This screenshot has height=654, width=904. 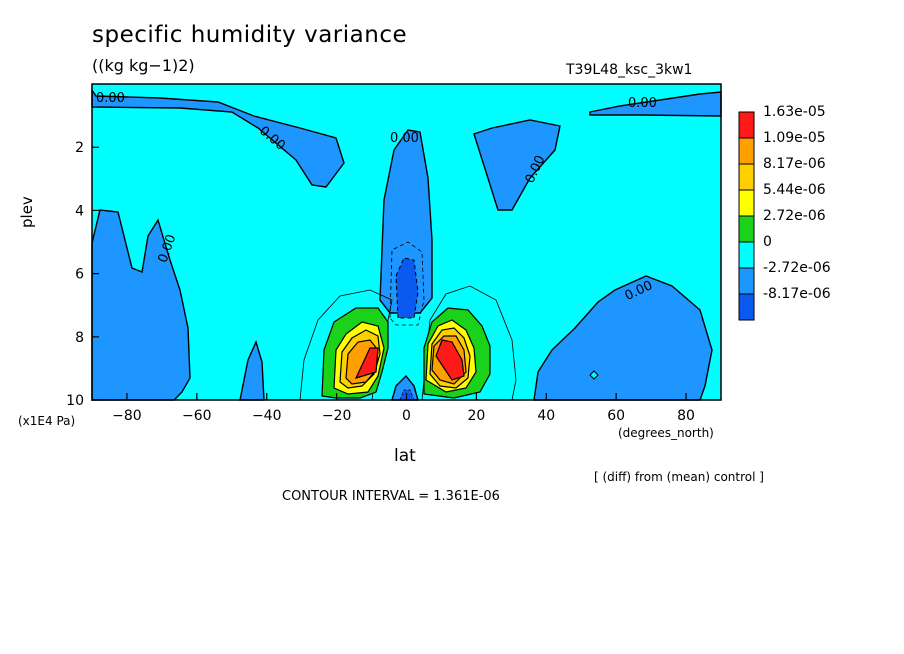 What do you see at coordinates (406, 416) in the screenshot?
I see `x-tick-label: 0` at bounding box center [406, 416].